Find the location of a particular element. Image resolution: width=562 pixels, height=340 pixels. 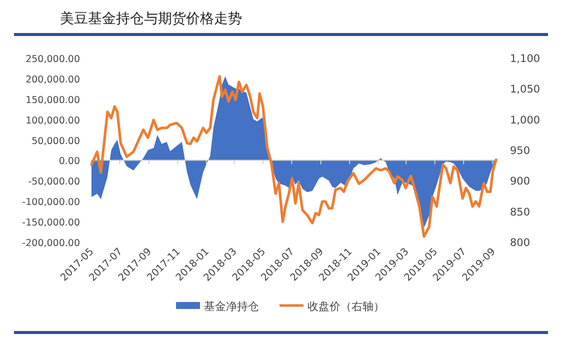

y-tick-label: -50,000.00 is located at coordinates (54, 182).